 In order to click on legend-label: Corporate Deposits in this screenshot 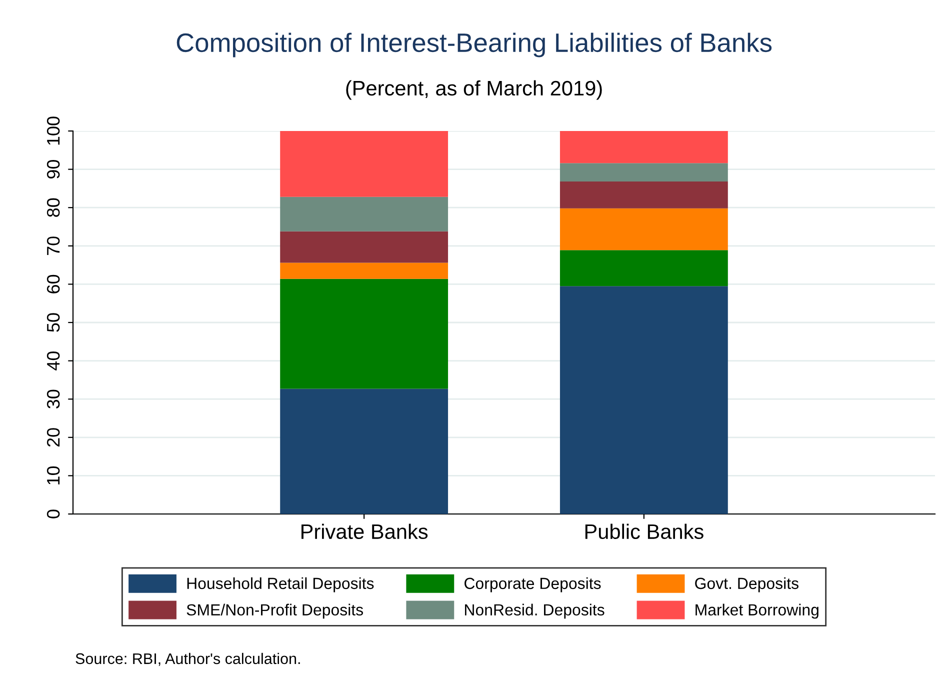, I will do `click(532, 584)`.